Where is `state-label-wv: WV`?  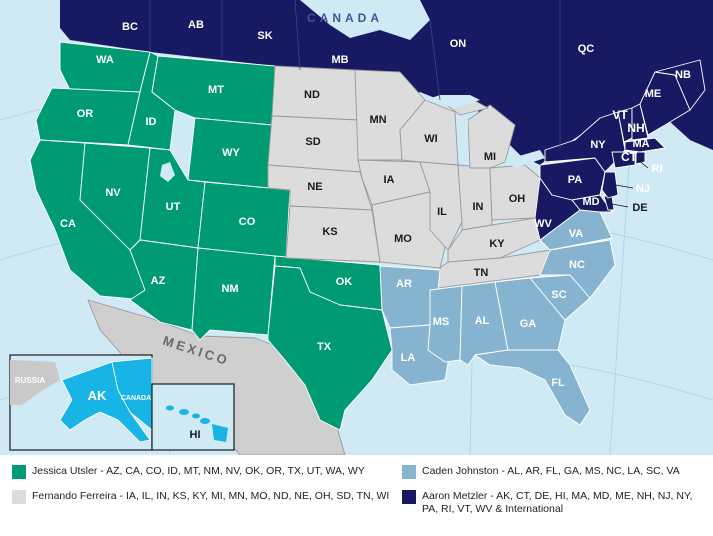 state-label-wv: WV is located at coordinates (543, 224).